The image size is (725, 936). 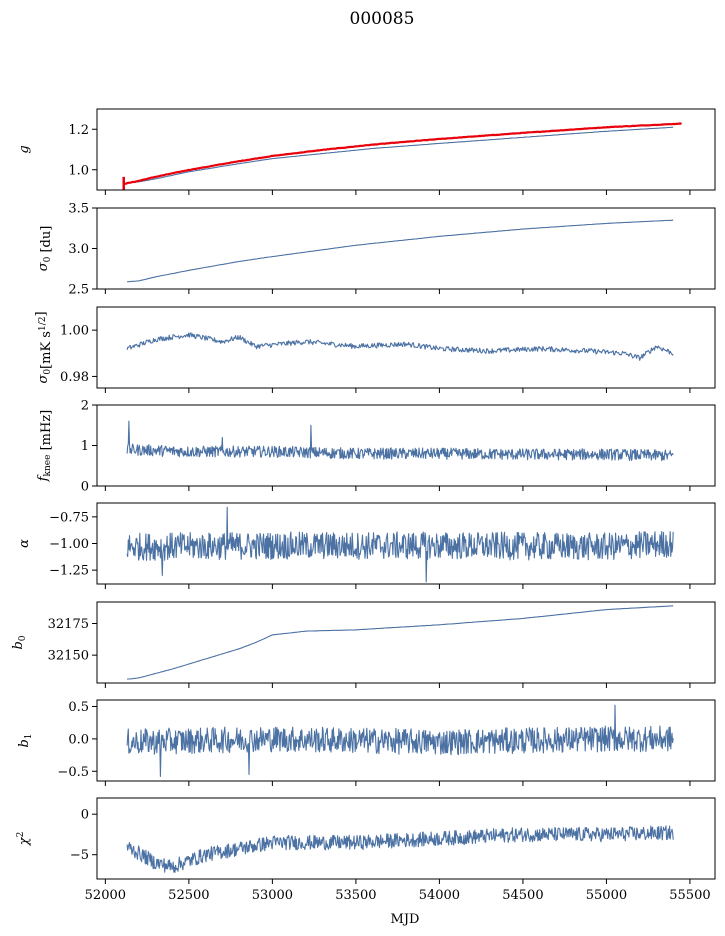 I want to click on fit-line, so click(x=402, y=154).